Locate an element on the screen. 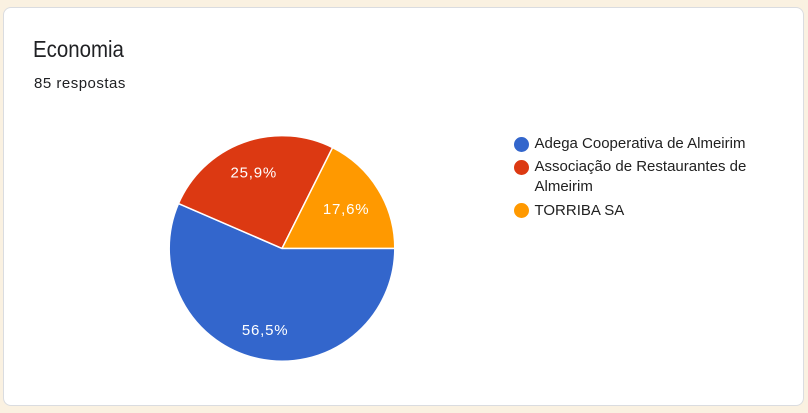 This screenshot has width=808, height=413. svg-text: 17,6% is located at coordinates (346, 209).